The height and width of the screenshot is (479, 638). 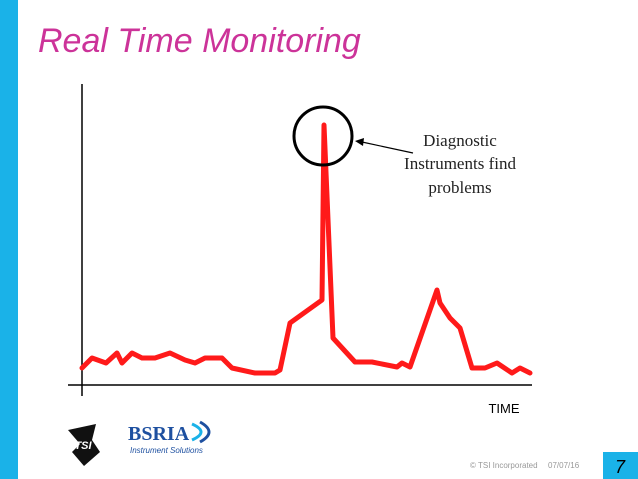 I want to click on annotation-line: Instruments find, so click(x=460, y=163).